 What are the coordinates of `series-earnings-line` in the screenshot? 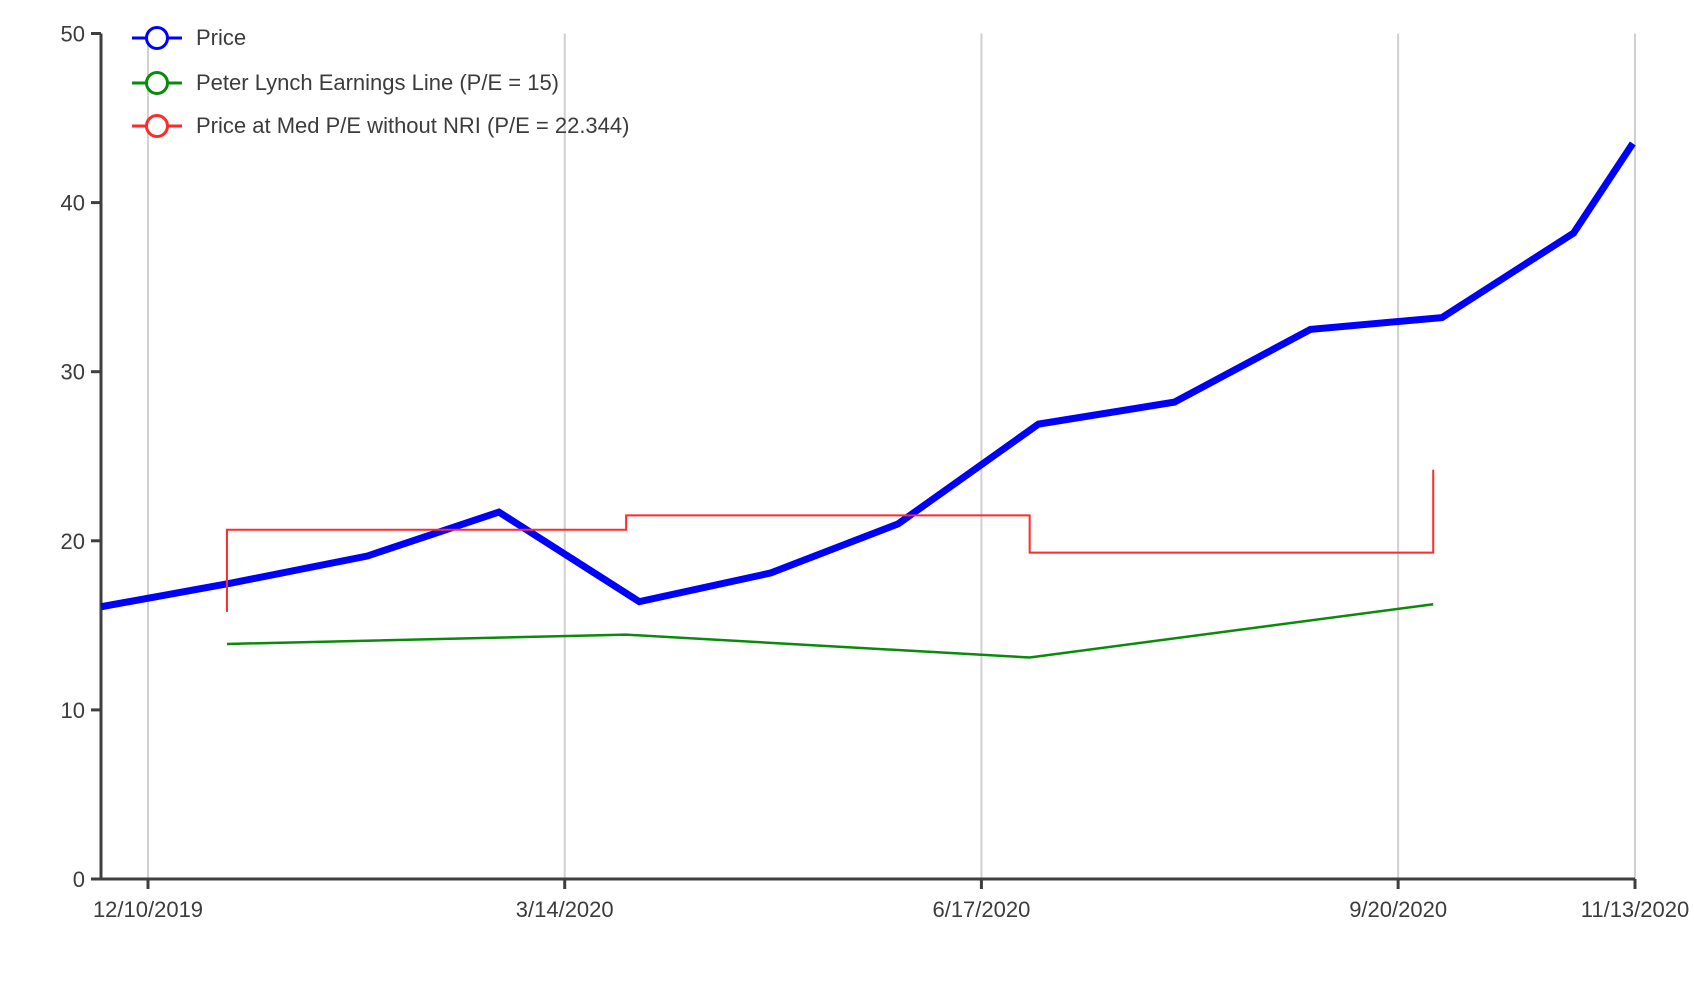 It's located at (830, 630).